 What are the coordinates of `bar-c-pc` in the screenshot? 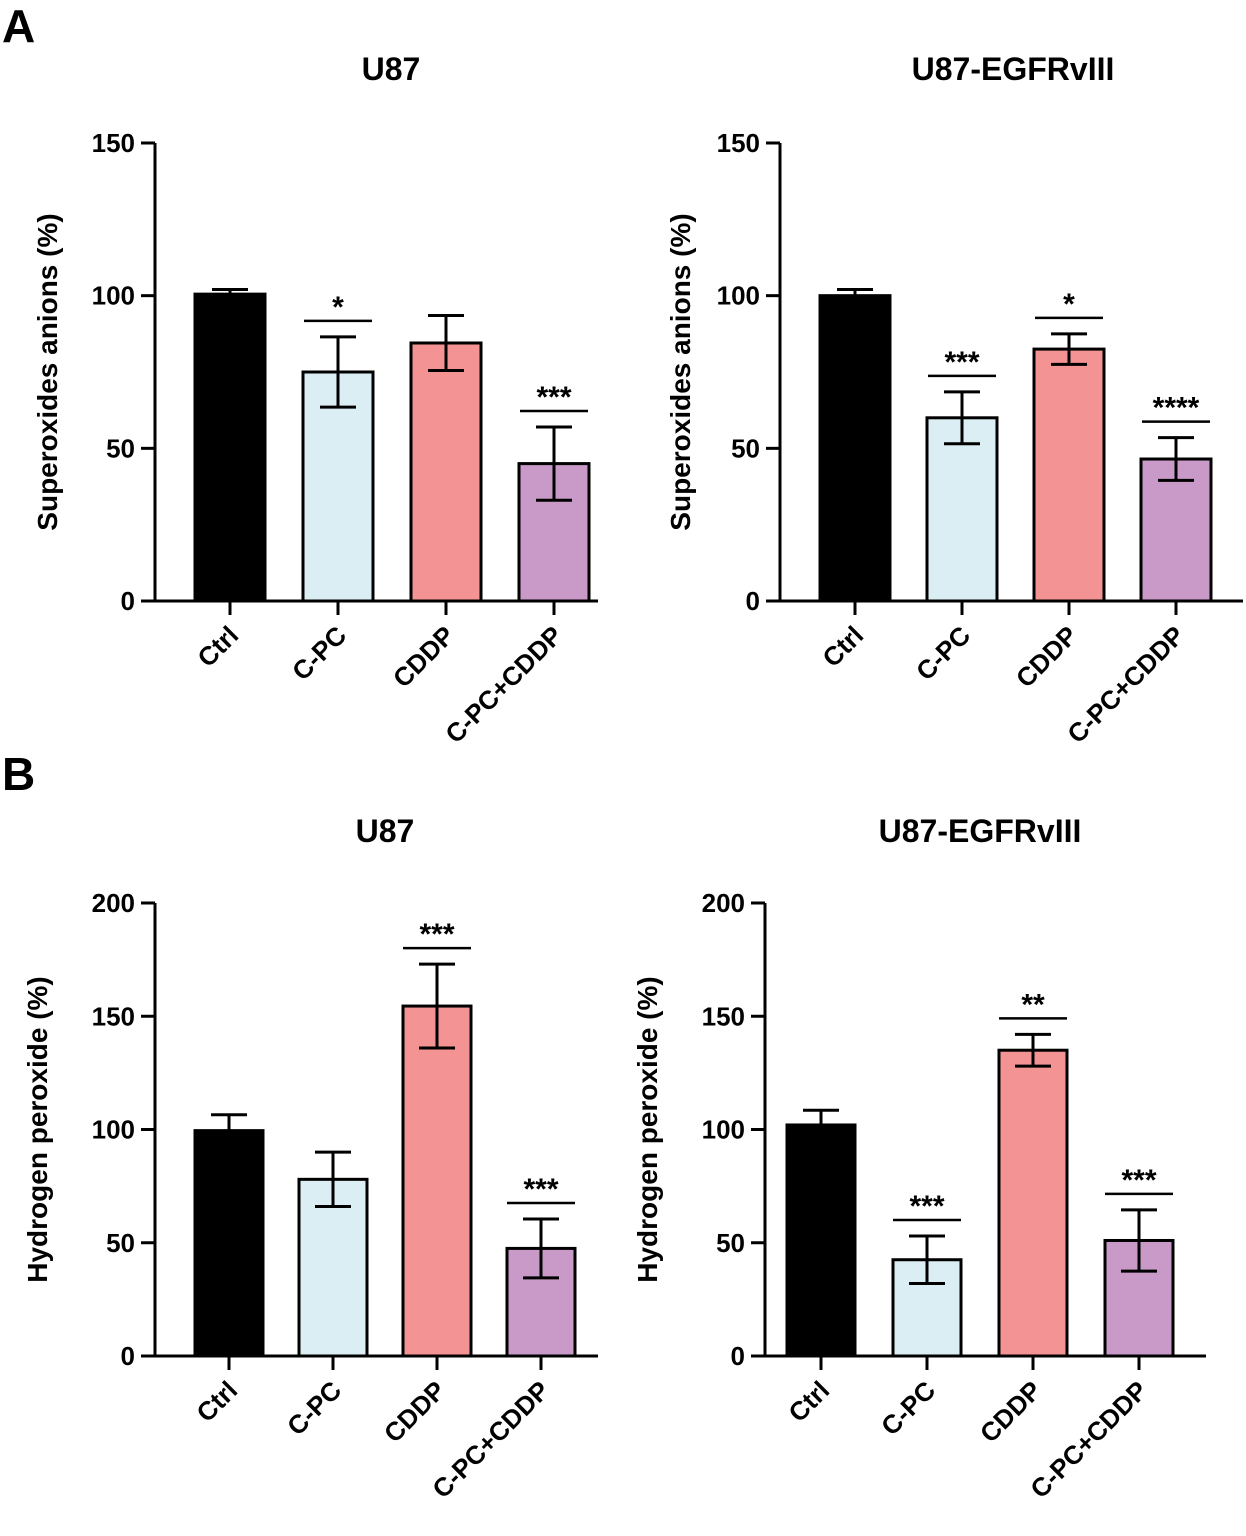 It's located at (962, 509).